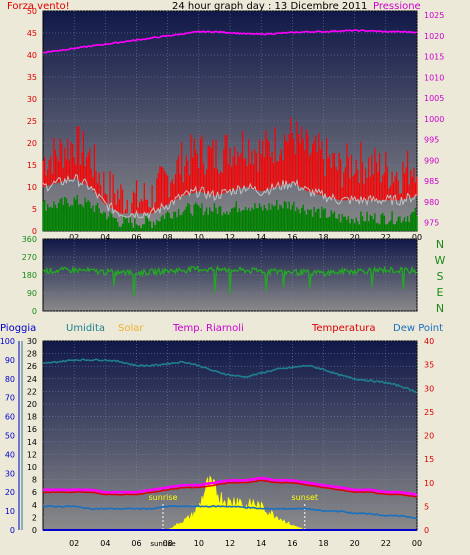 This screenshot has height=555, width=470. I want to click on humidity-tick-label: 10, so click(32, 467).